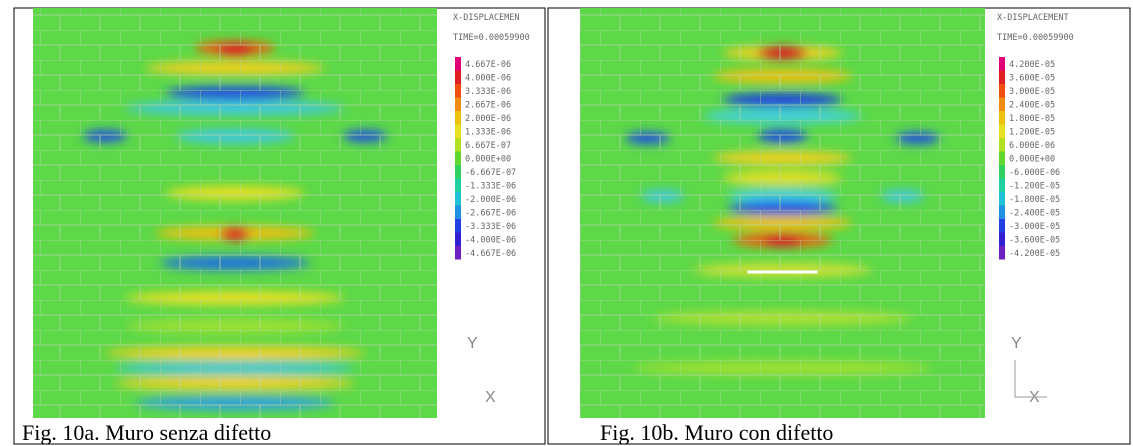  What do you see at coordinates (1032, 146) in the screenshot?
I see `legend-label: 6.000E-06` at bounding box center [1032, 146].